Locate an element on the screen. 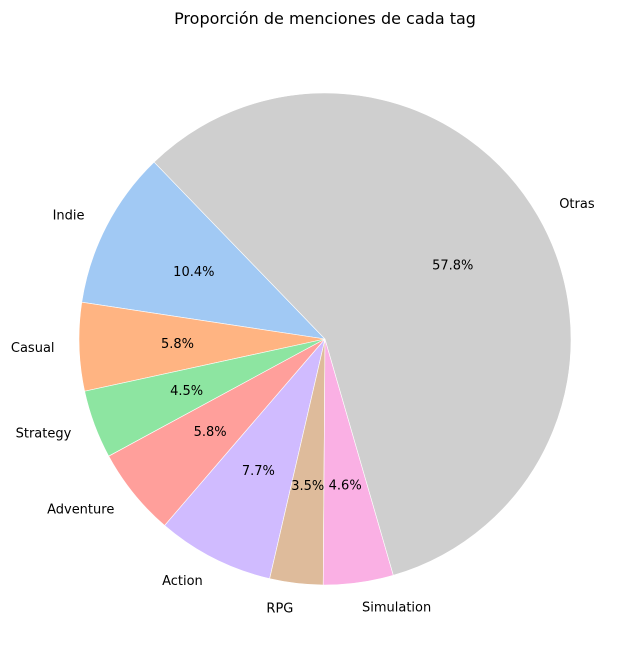 This screenshot has width=643, height=658. pct-label-casual: 5.8% is located at coordinates (177, 344).